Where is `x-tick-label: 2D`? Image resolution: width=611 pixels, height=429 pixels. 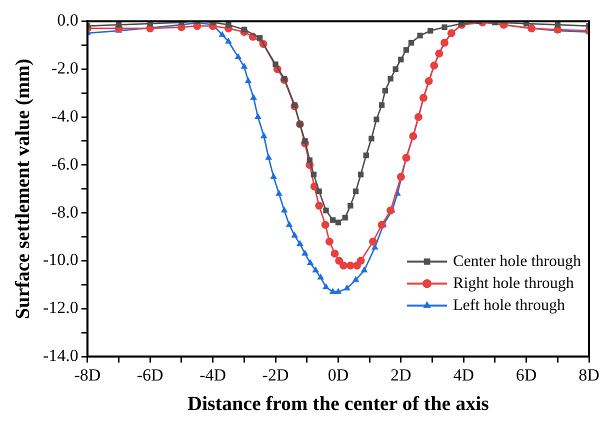 x-tick-label: 2D is located at coordinates (401, 374).